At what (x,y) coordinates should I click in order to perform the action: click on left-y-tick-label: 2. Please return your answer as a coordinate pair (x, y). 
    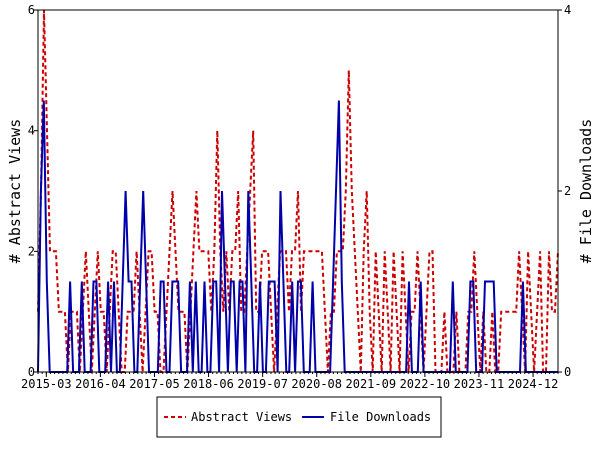
    Looking at the image, I should click on (31, 251).